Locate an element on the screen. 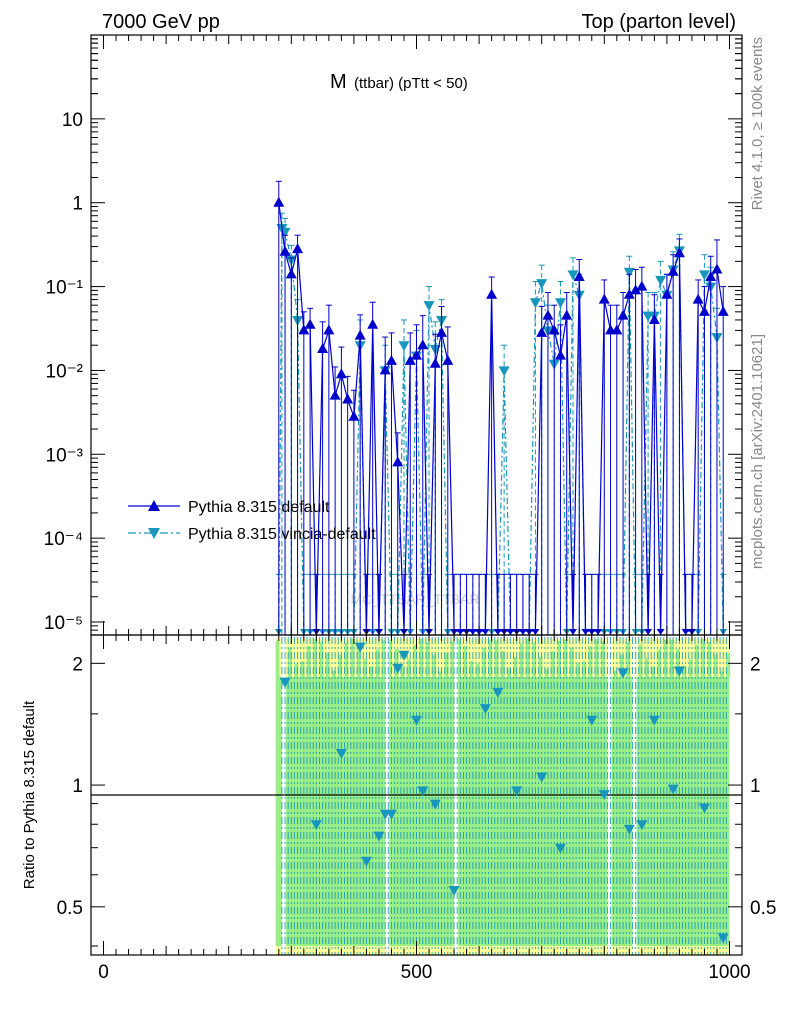 Image resolution: width=786 pixels, height=1024 pixels. ratio-y-tick-label: 2 is located at coordinates (77, 664).